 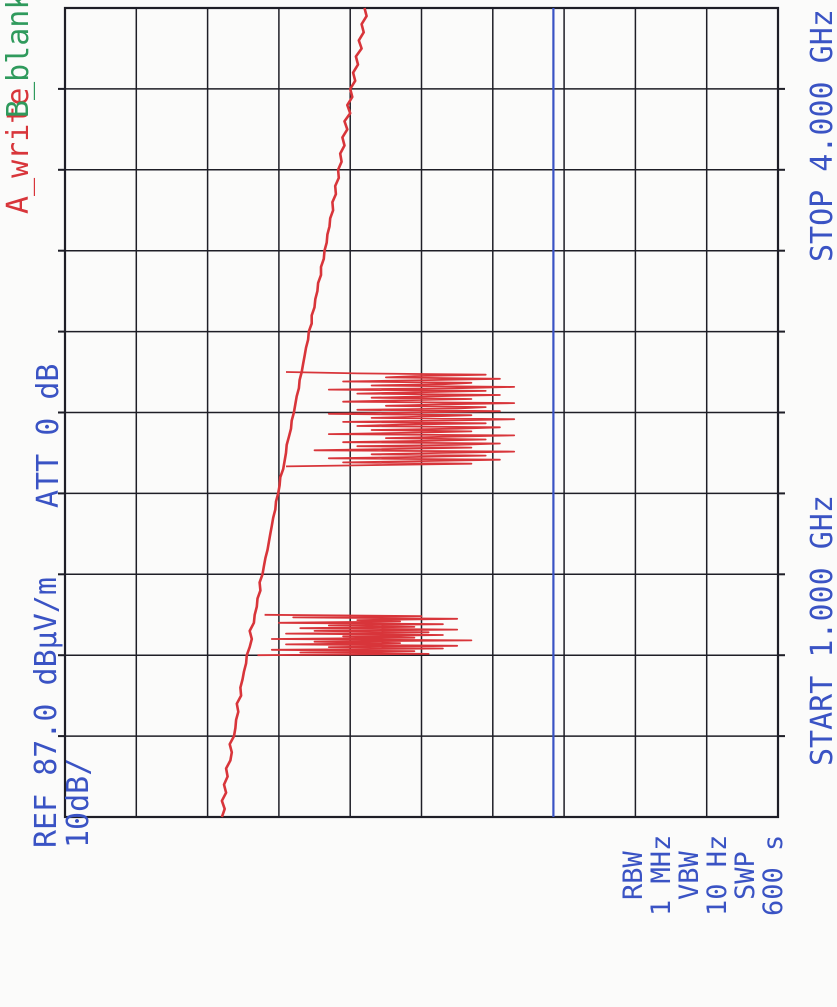 What do you see at coordinates (821, 135) in the screenshot?
I see `stop-frequency-label: STOP 4.000 GHz` at bounding box center [821, 135].